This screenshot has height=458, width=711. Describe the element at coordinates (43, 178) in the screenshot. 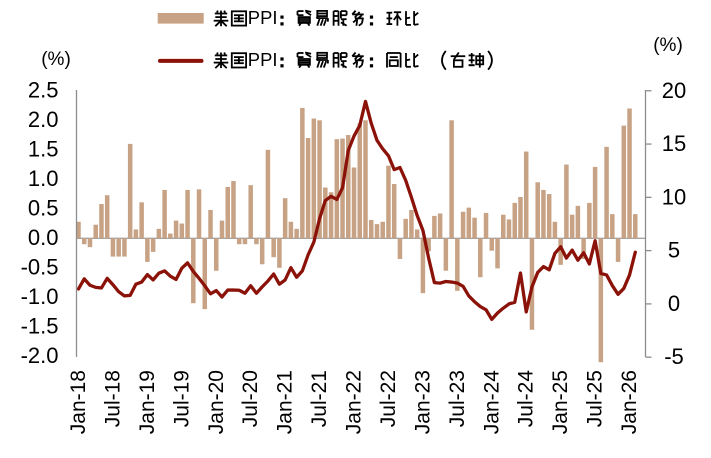

I see `svg-text: 1.0` at that location.